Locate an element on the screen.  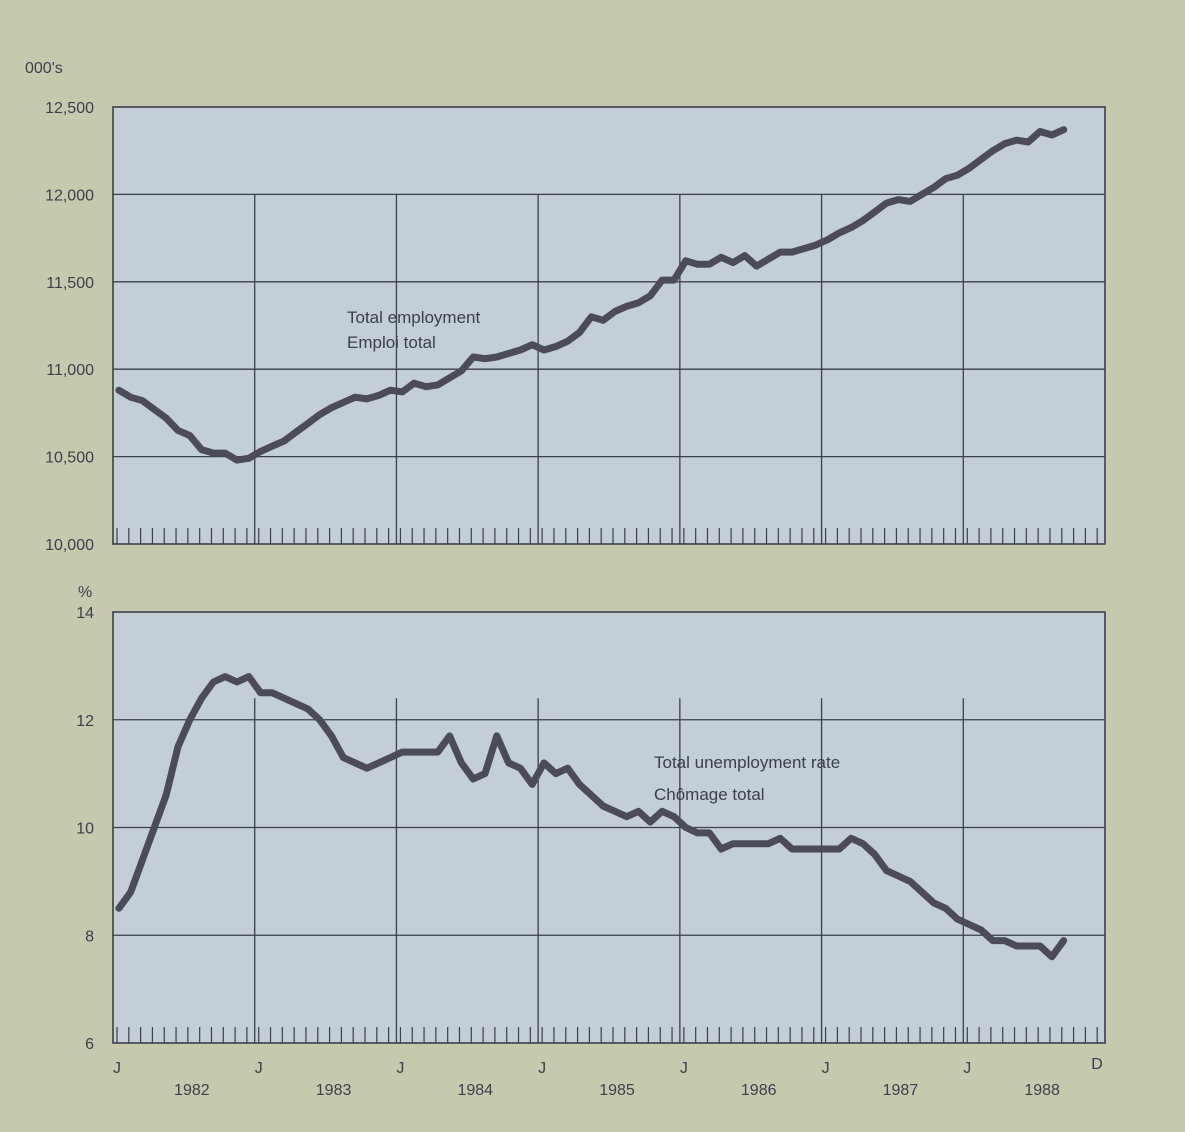
y-tick-label: 14 is located at coordinates (85, 613).